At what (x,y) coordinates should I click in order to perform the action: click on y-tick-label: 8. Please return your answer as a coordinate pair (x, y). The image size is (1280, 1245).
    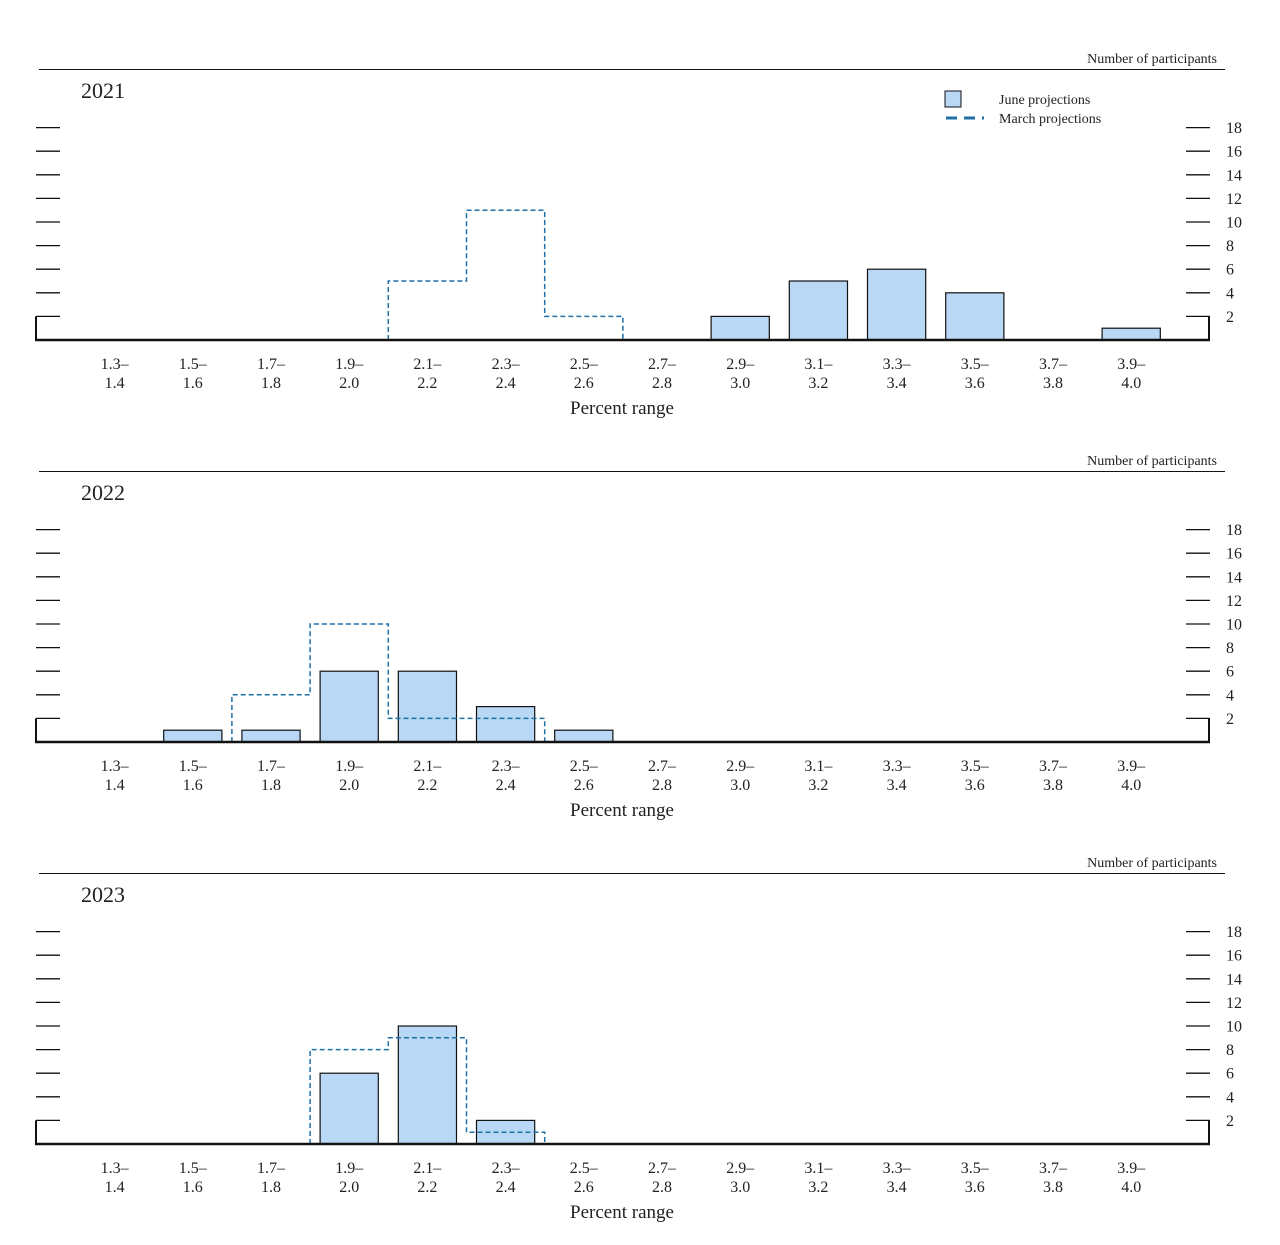
    Looking at the image, I should click on (1230, 648).